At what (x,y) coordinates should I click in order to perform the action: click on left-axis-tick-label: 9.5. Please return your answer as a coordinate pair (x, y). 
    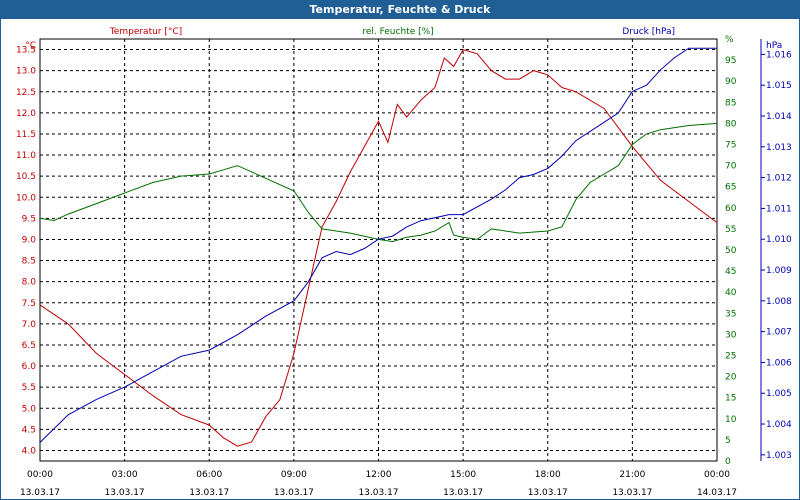
    Looking at the image, I should click on (29, 219).